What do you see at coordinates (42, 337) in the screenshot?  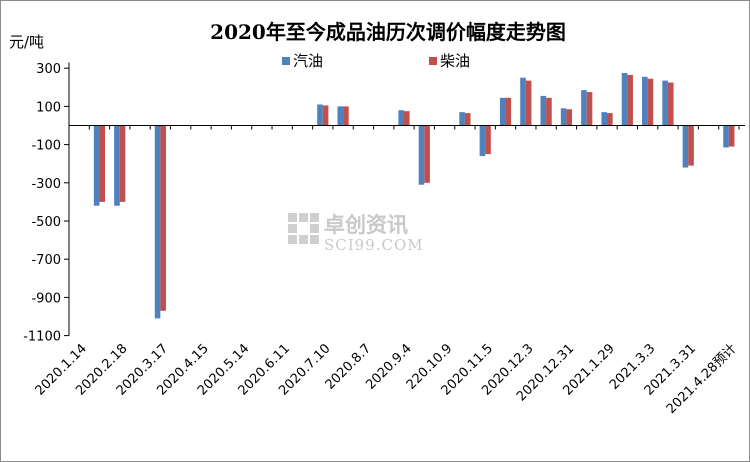 I see `y-tick-label: -1100` at bounding box center [42, 337].